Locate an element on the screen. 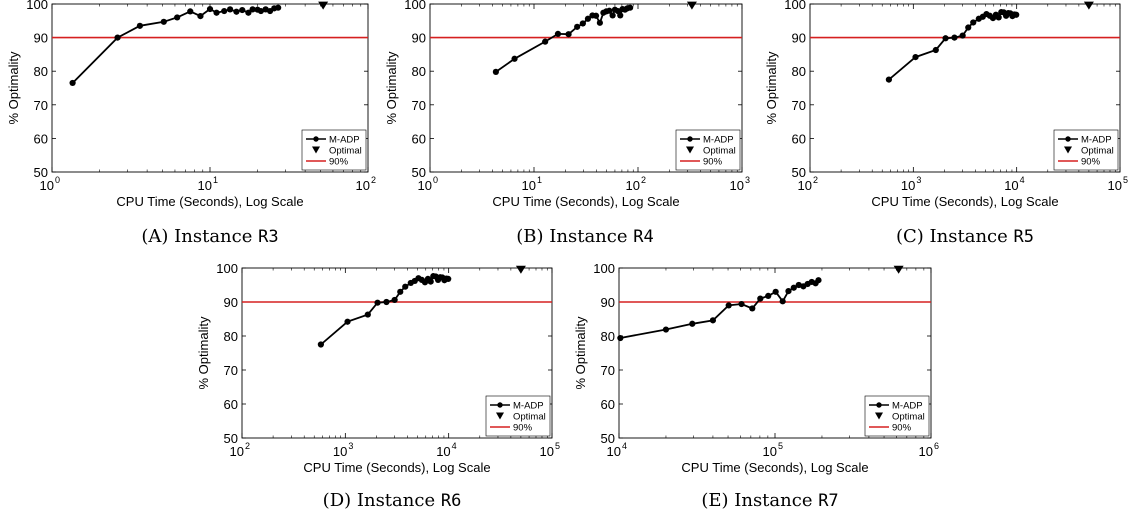 The width and height of the screenshot is (1135, 527). x-tick-label: 10 5 is located at coordinates (550, 450).